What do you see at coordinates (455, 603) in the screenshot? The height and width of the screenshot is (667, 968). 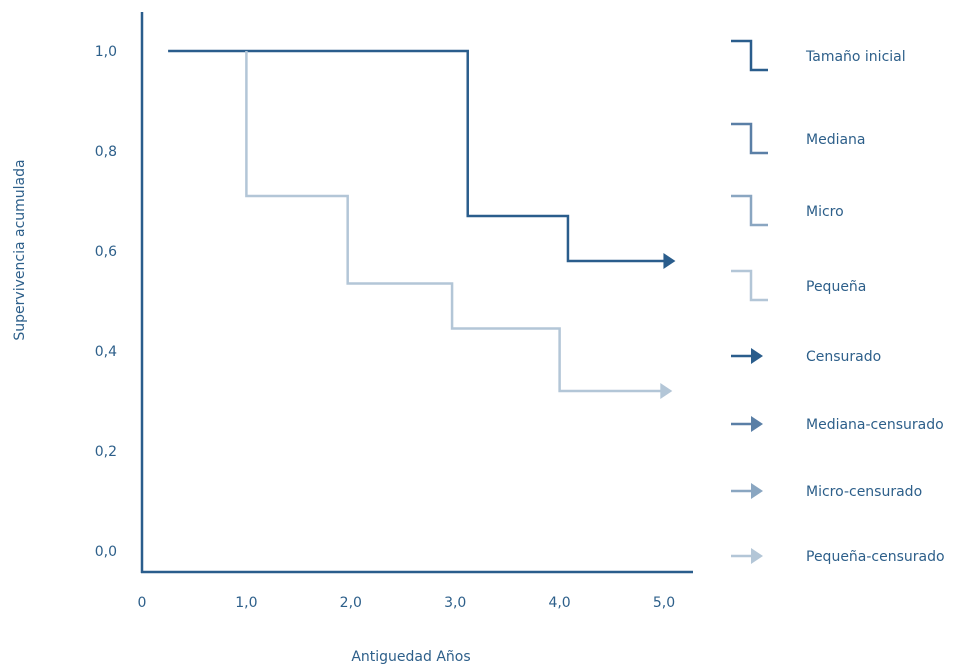 I see `x-tick-label: 3,0` at bounding box center [455, 603].